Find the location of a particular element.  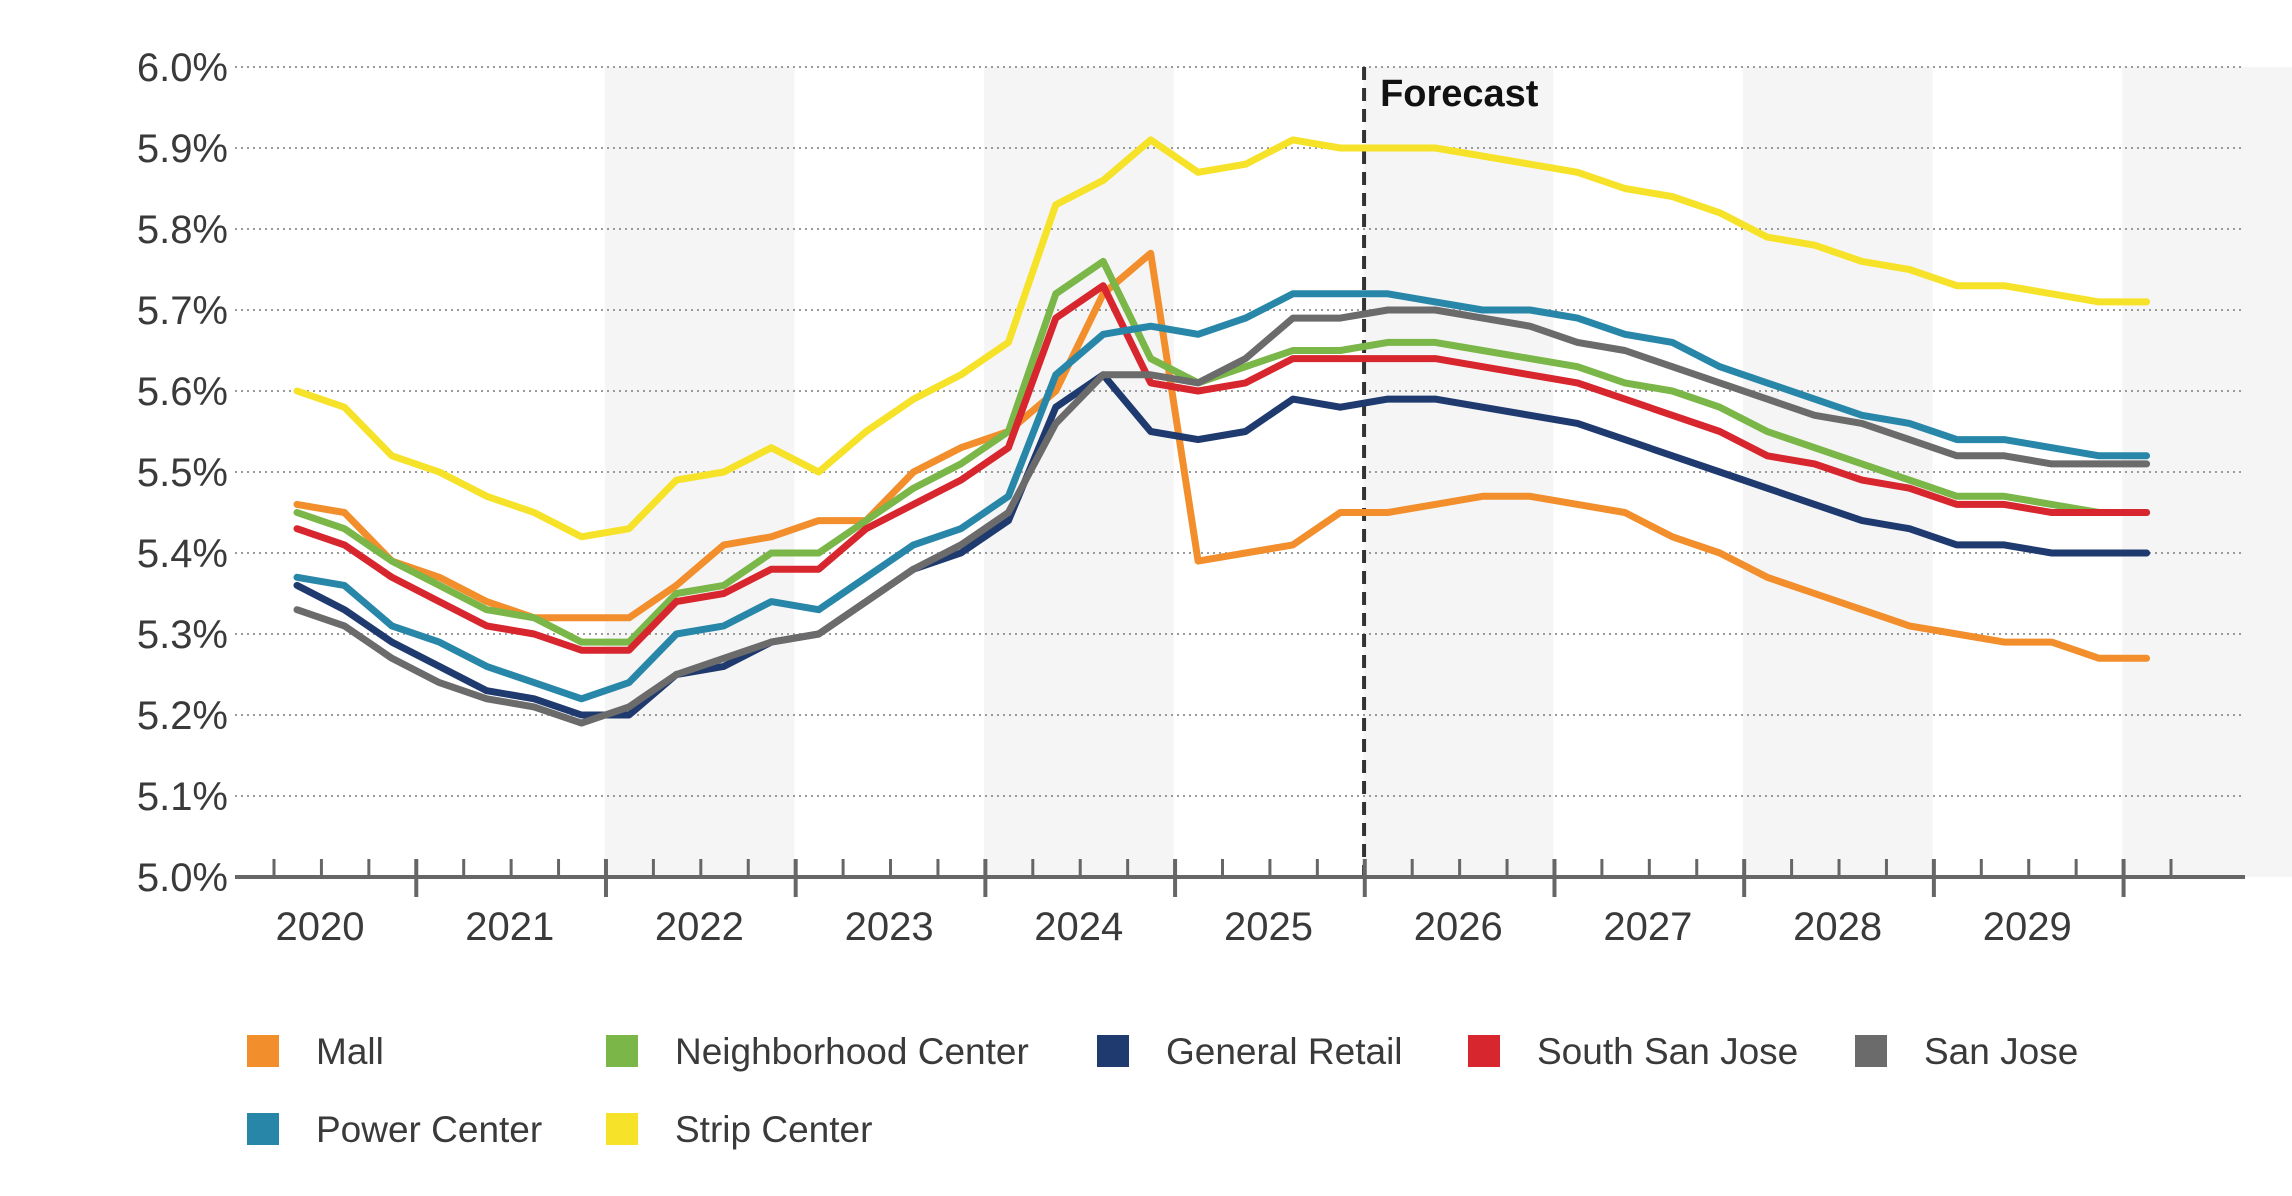

x-axis: 2020 2021 2022 2023 2024 2025 2026 2027 2028 2029 is located at coordinates (1240, 904).